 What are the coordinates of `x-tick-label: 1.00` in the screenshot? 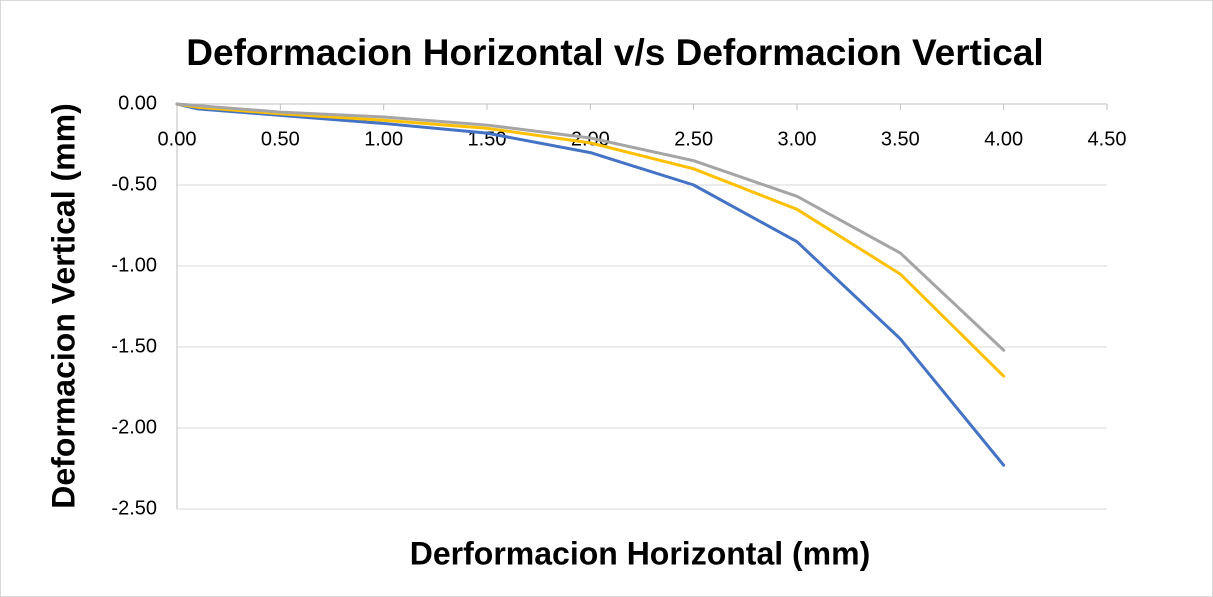 It's located at (383, 139).